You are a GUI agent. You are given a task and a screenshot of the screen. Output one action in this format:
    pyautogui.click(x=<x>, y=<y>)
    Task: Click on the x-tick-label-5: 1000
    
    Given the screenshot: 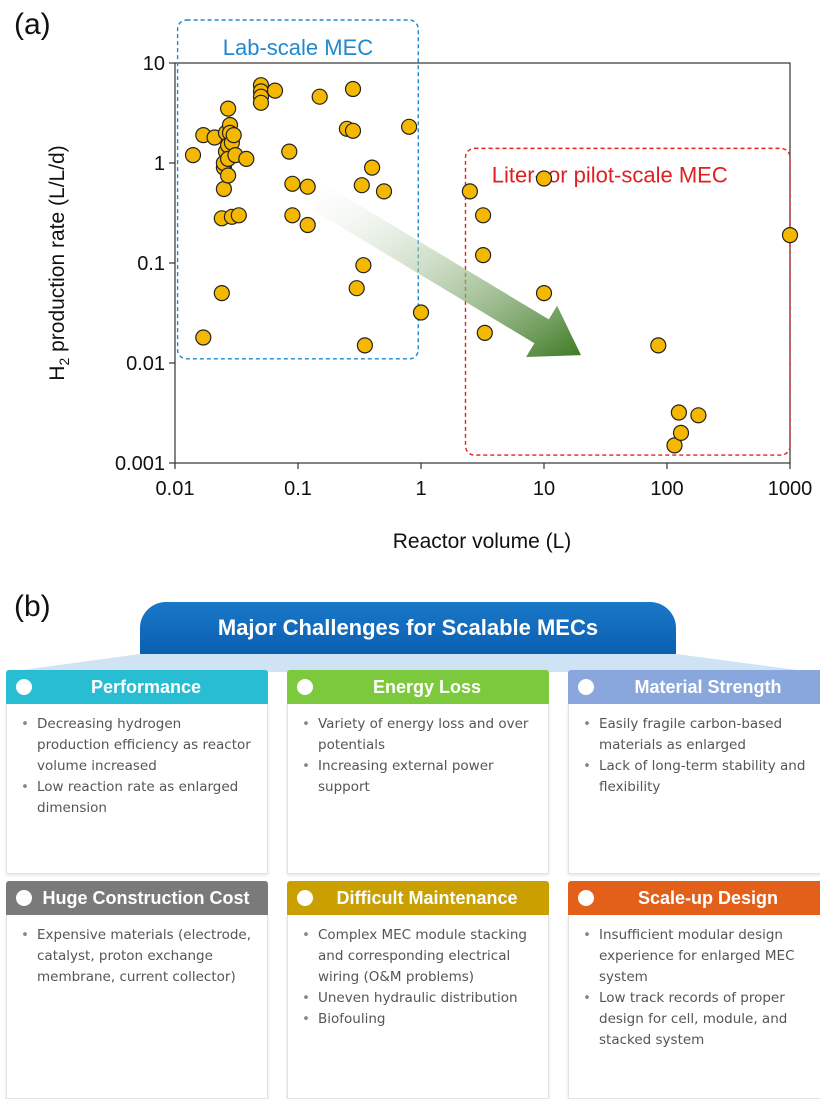 What is the action you would take?
    pyautogui.click(x=790, y=489)
    